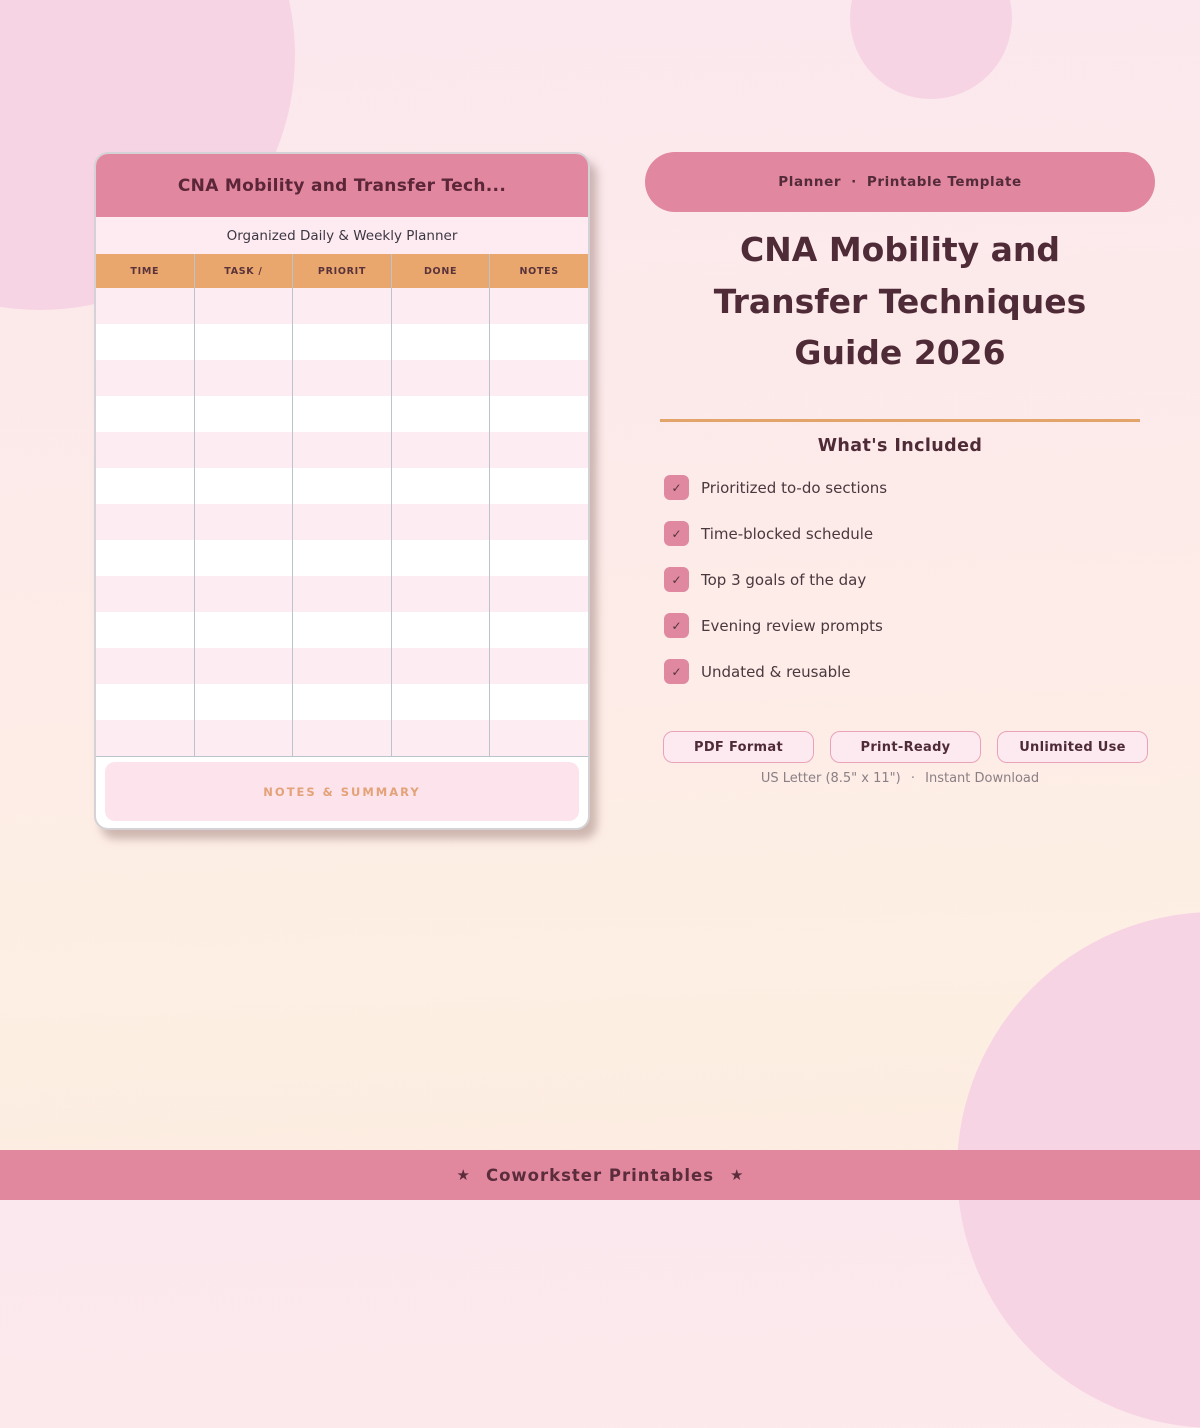 The image size is (1200, 1428). I want to click on planner-table: TIME TASK / PRIORIT DONE NOTES, so click(342, 505).